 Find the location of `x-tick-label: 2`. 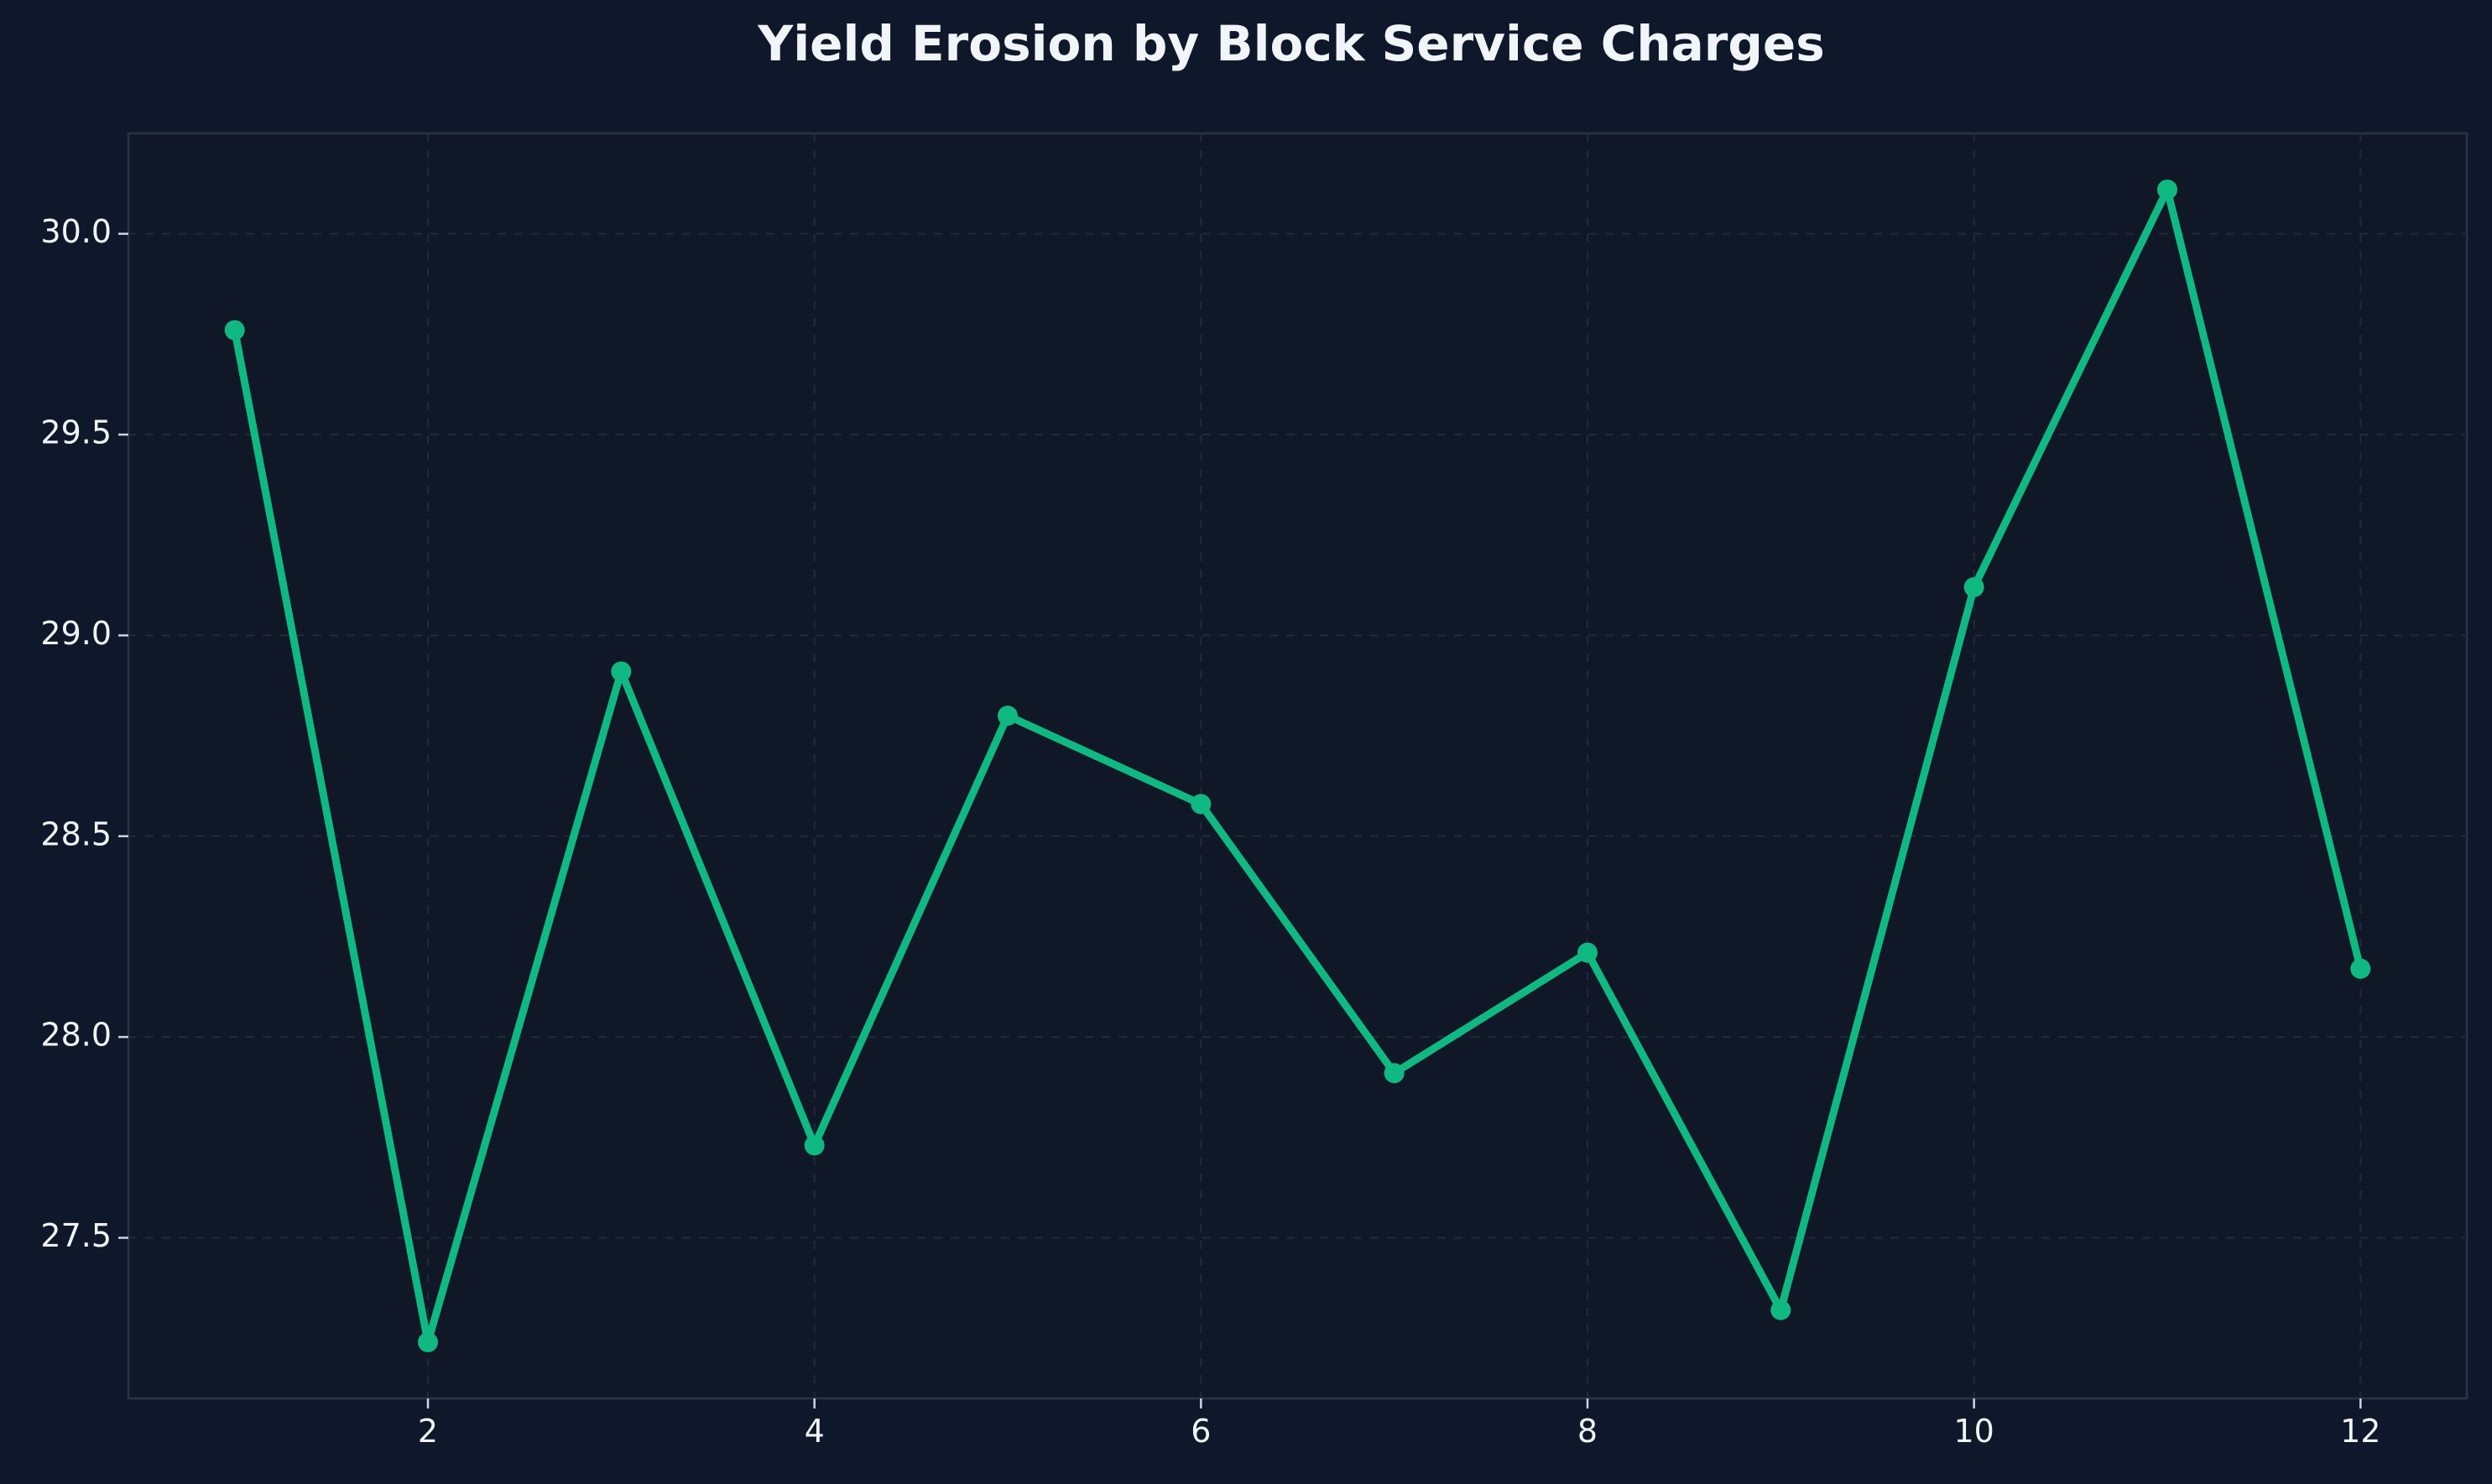

x-tick-label: 2 is located at coordinates (428, 1431).